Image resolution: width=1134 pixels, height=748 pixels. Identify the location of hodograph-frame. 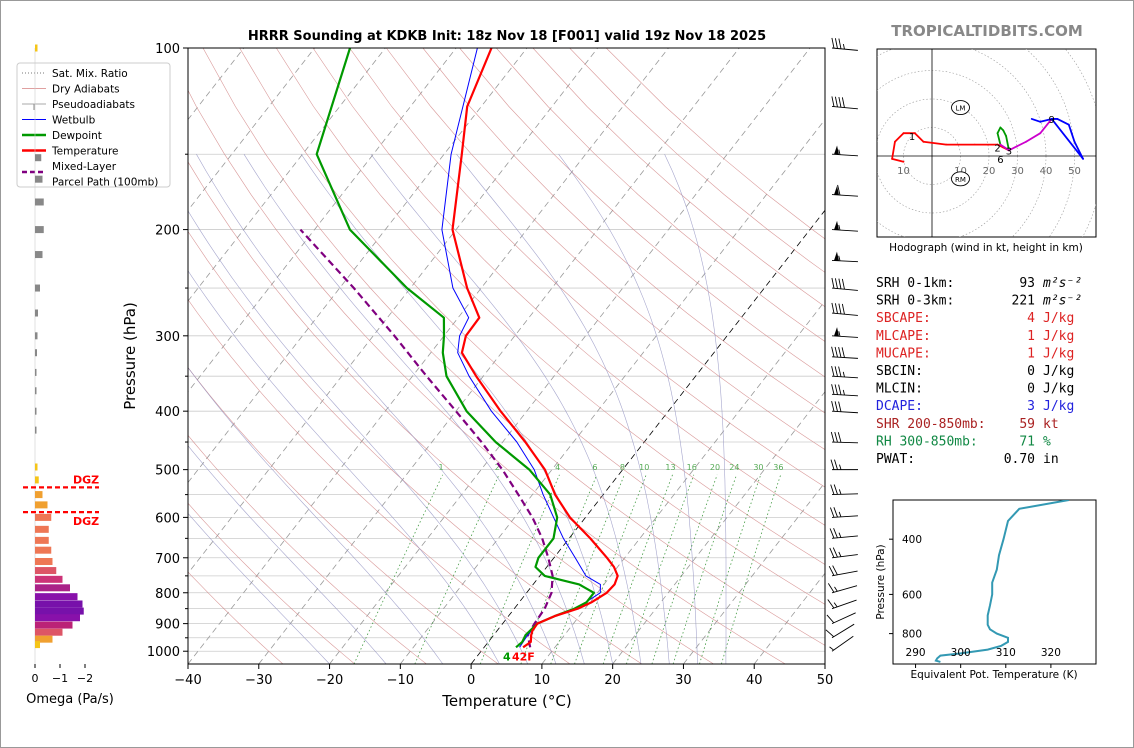
(986, 143).